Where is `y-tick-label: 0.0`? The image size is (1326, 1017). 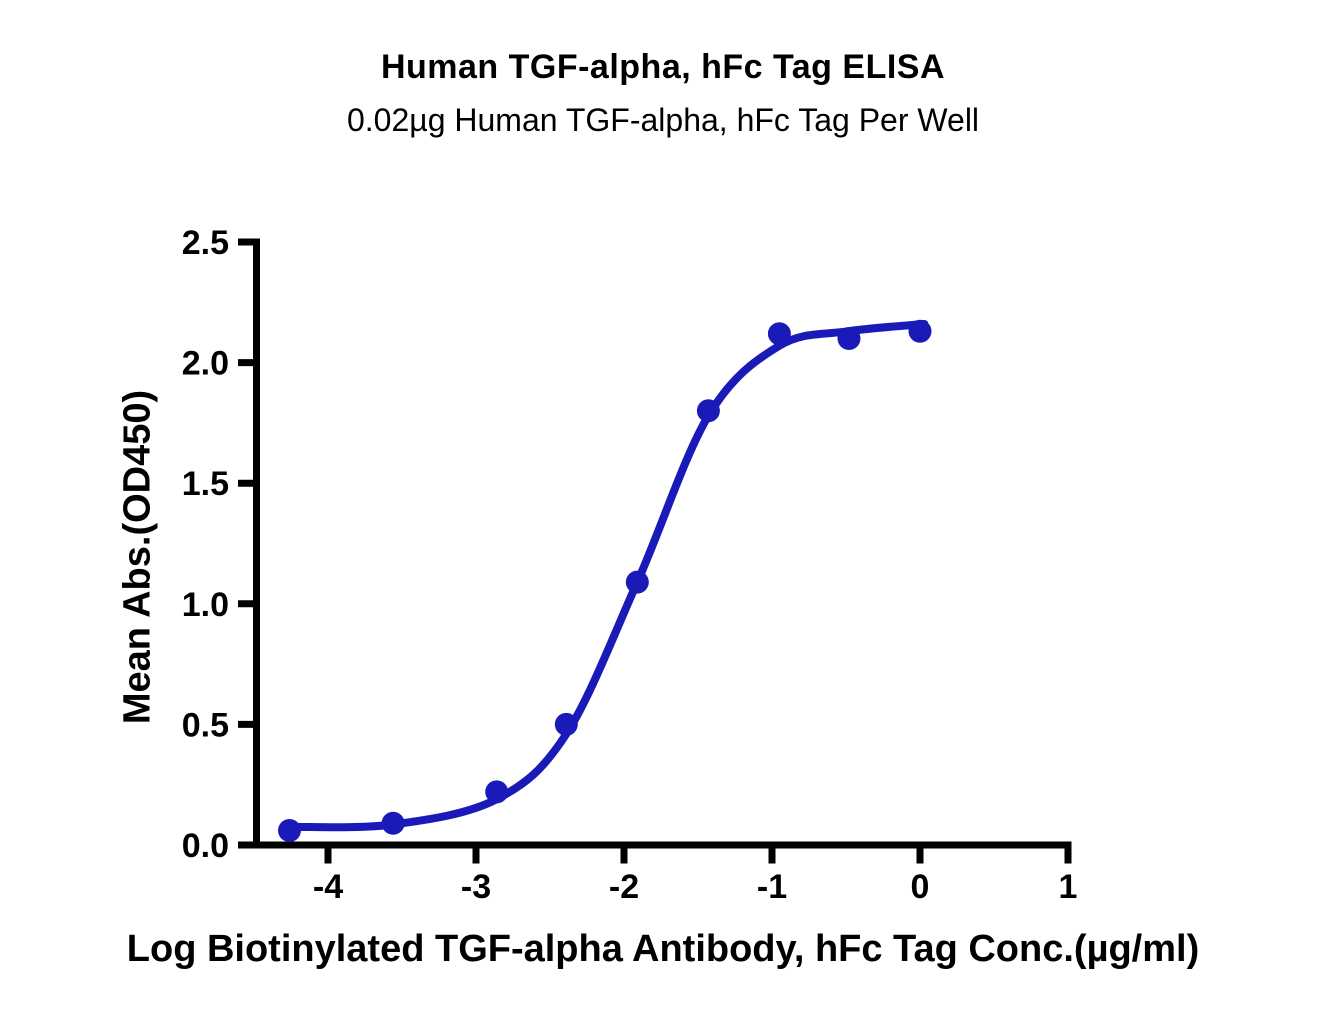
y-tick-label: 0.0 is located at coordinates (205, 846).